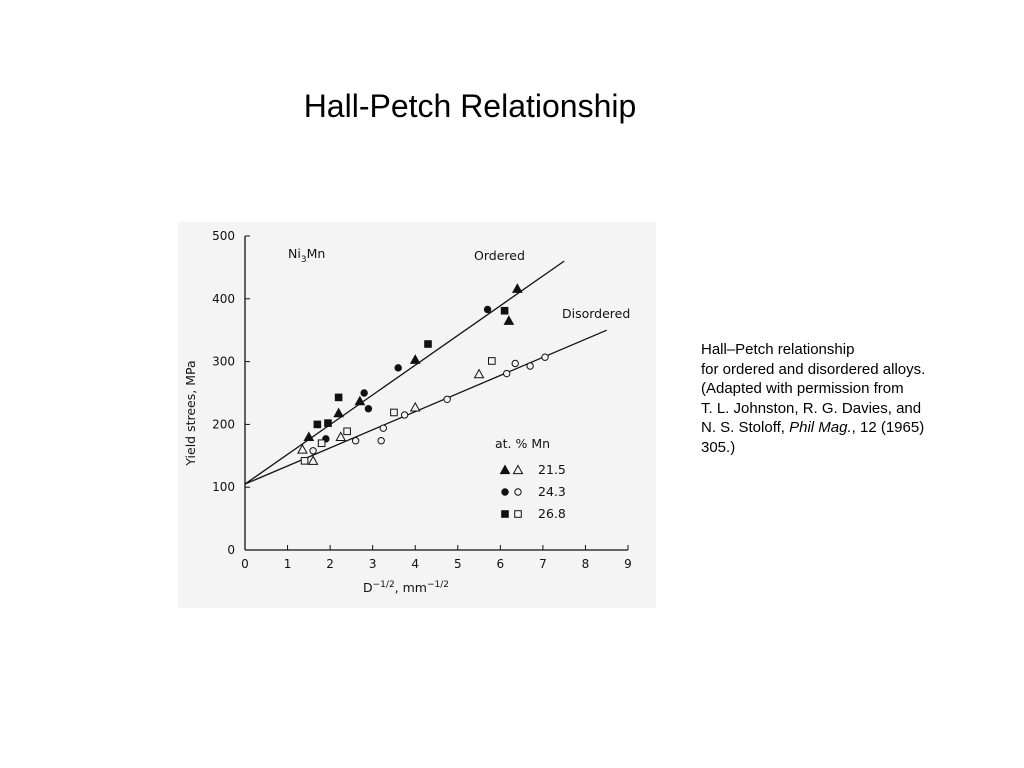 The height and width of the screenshot is (768, 1024). I want to click on caption-line: Hall–Petch relationship, so click(778, 349).